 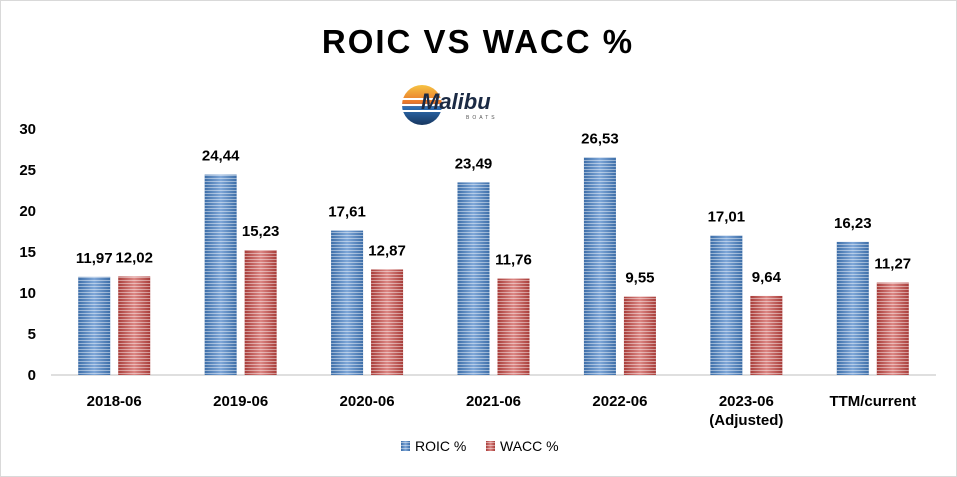 I want to click on legend-label-wacc: WACC %, so click(x=529, y=446).